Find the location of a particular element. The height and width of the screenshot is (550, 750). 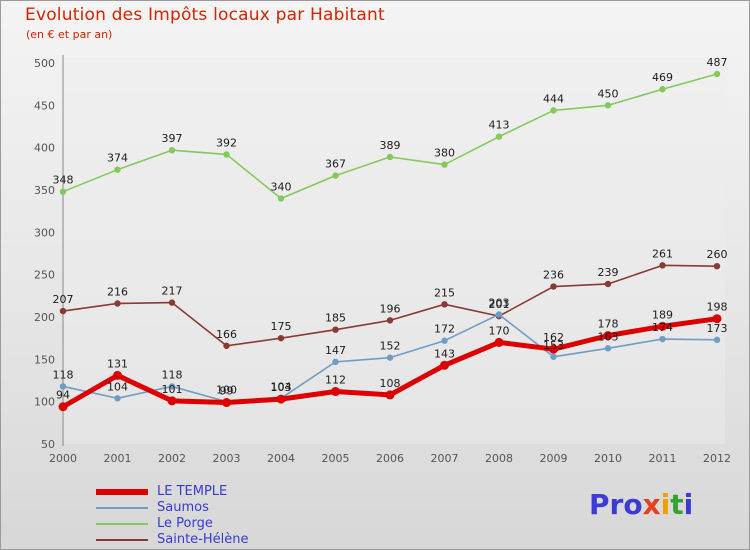

legend-swatch-sainte-helene is located at coordinates (122, 540).